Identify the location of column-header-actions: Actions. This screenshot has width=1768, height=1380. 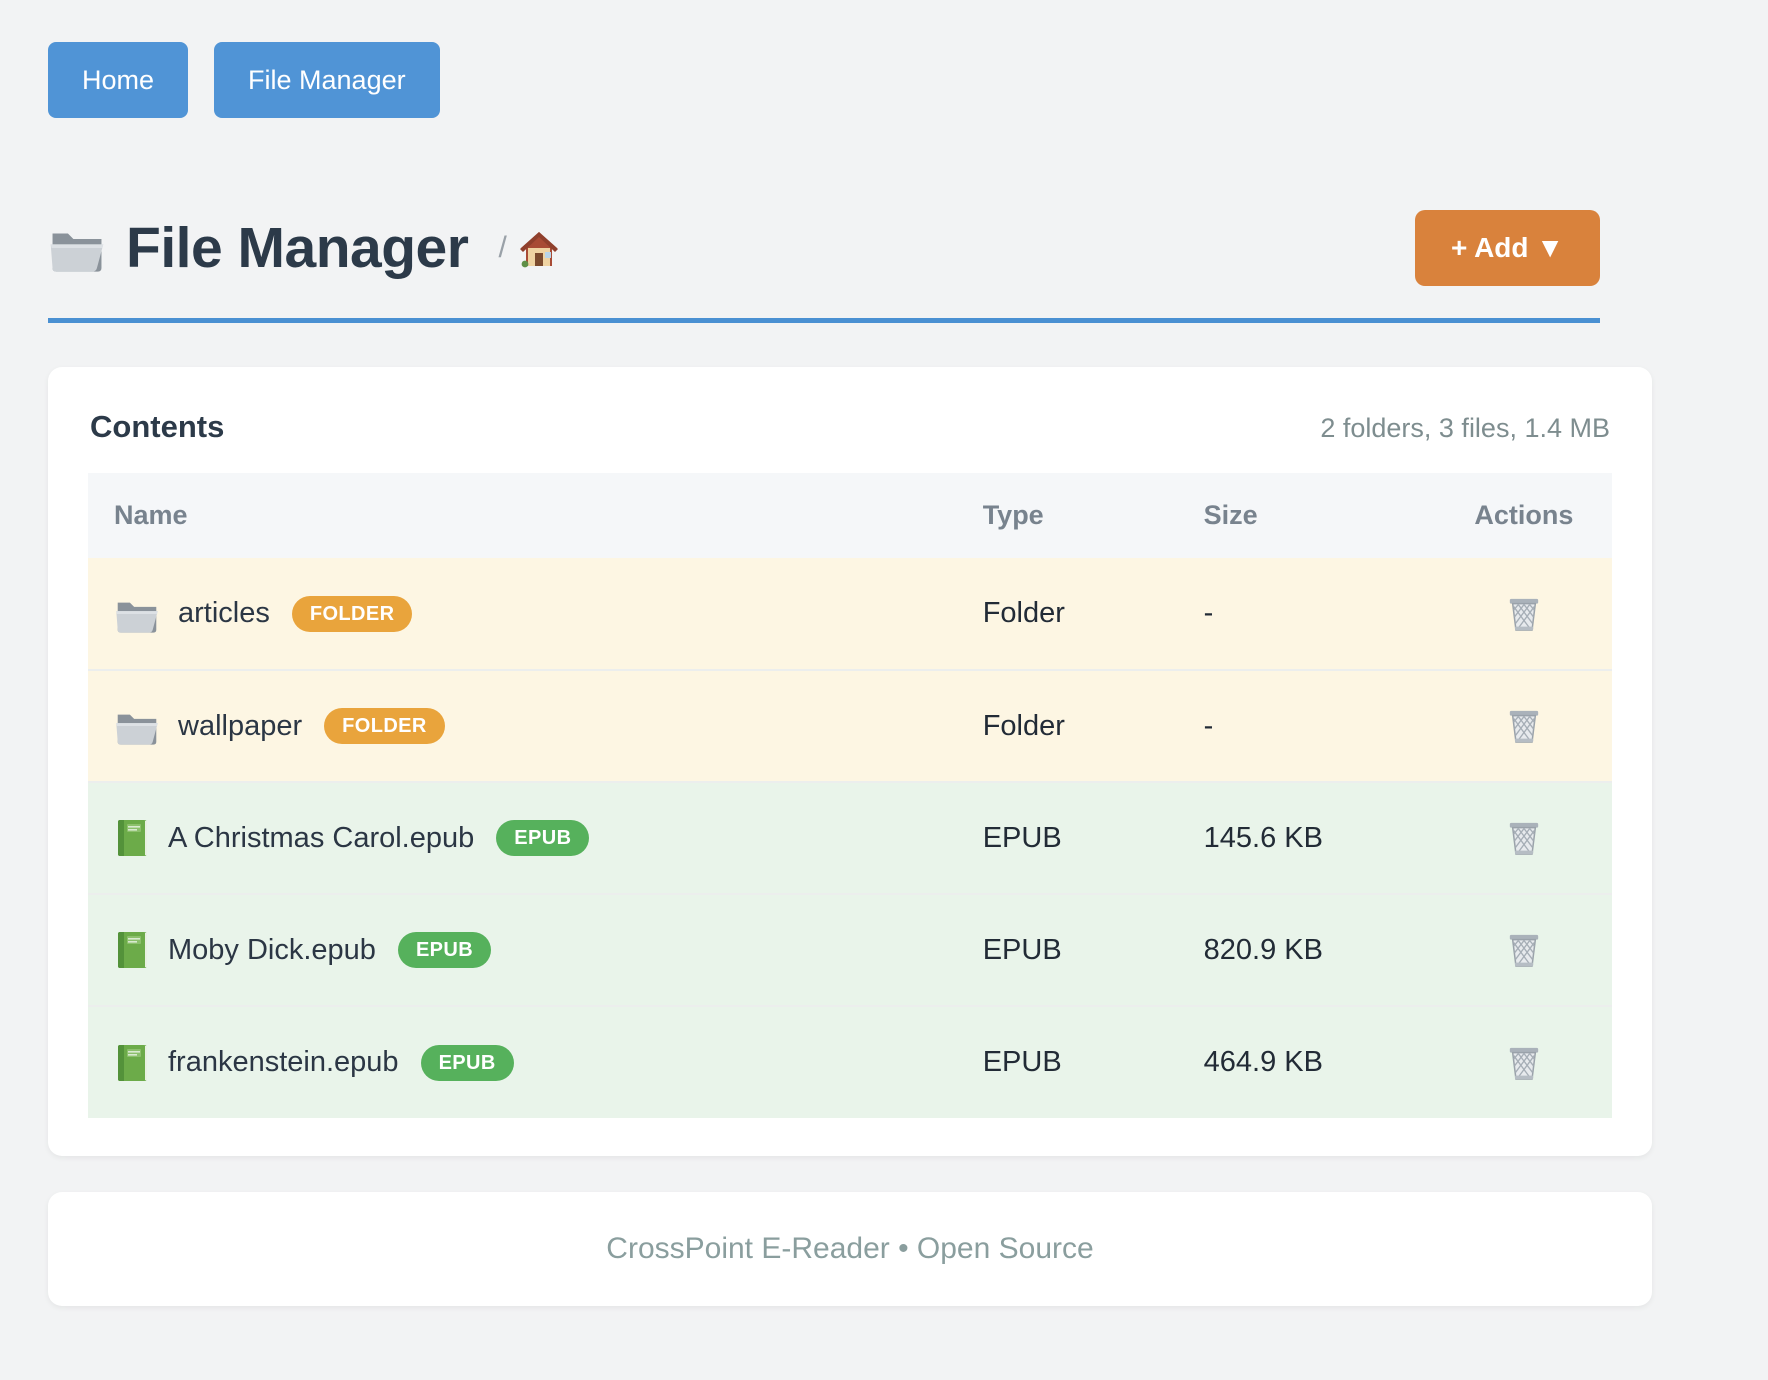
(1524, 515).